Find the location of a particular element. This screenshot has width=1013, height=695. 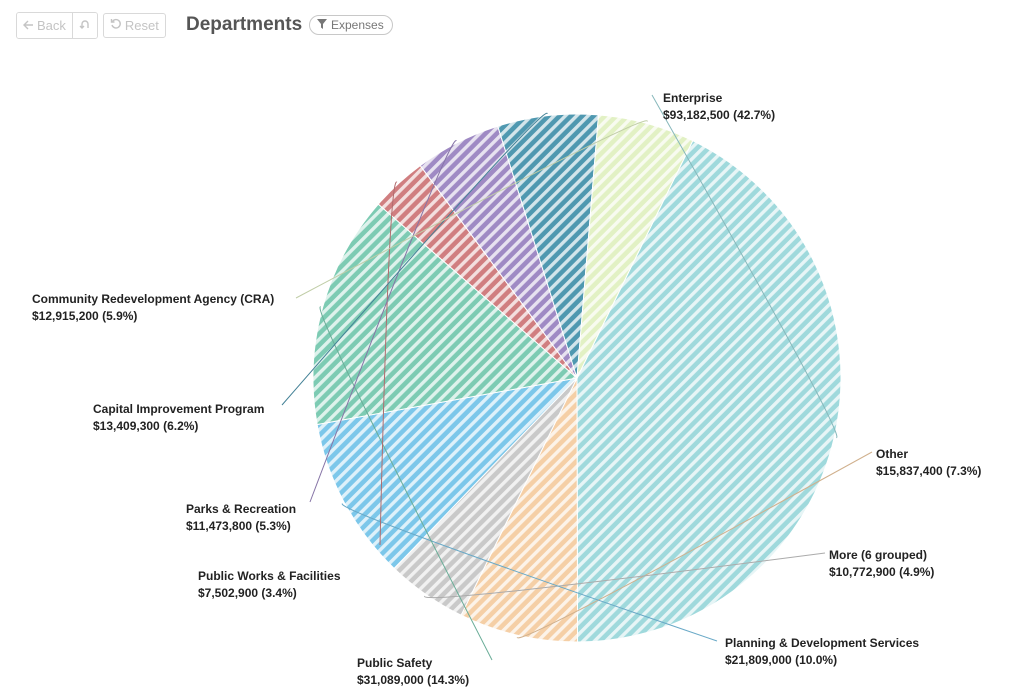

slice-label-7: Parks & Recreation is located at coordinates (241, 509).